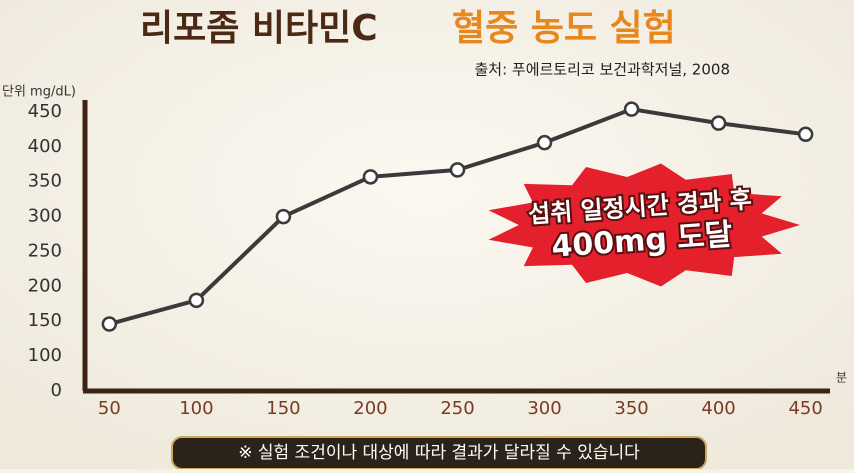 This screenshot has width=854, height=473. I want to click on y-tick-label: 150, so click(45, 320).